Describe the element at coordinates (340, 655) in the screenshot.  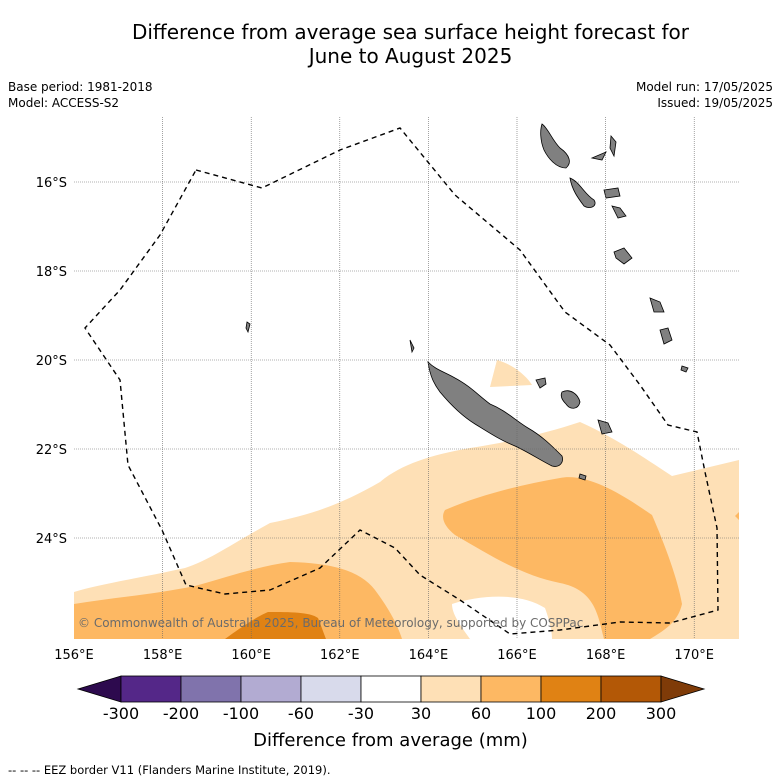
I see `longitude-label: 162°E` at that location.